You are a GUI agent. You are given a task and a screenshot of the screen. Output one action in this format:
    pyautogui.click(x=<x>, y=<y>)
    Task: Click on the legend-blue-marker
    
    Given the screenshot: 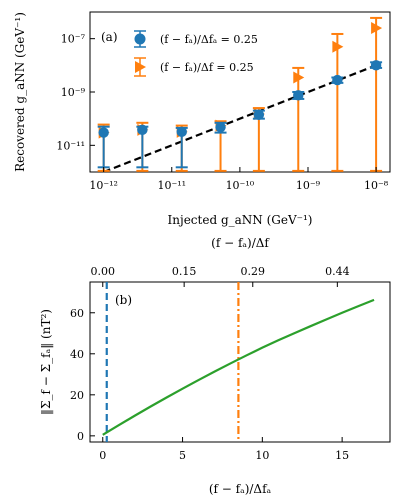 What is the action you would take?
    pyautogui.click(x=140, y=39)
    